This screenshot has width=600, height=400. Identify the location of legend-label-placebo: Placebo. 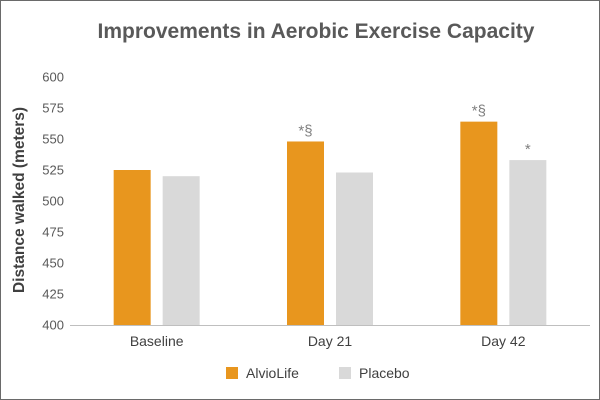
(384, 373).